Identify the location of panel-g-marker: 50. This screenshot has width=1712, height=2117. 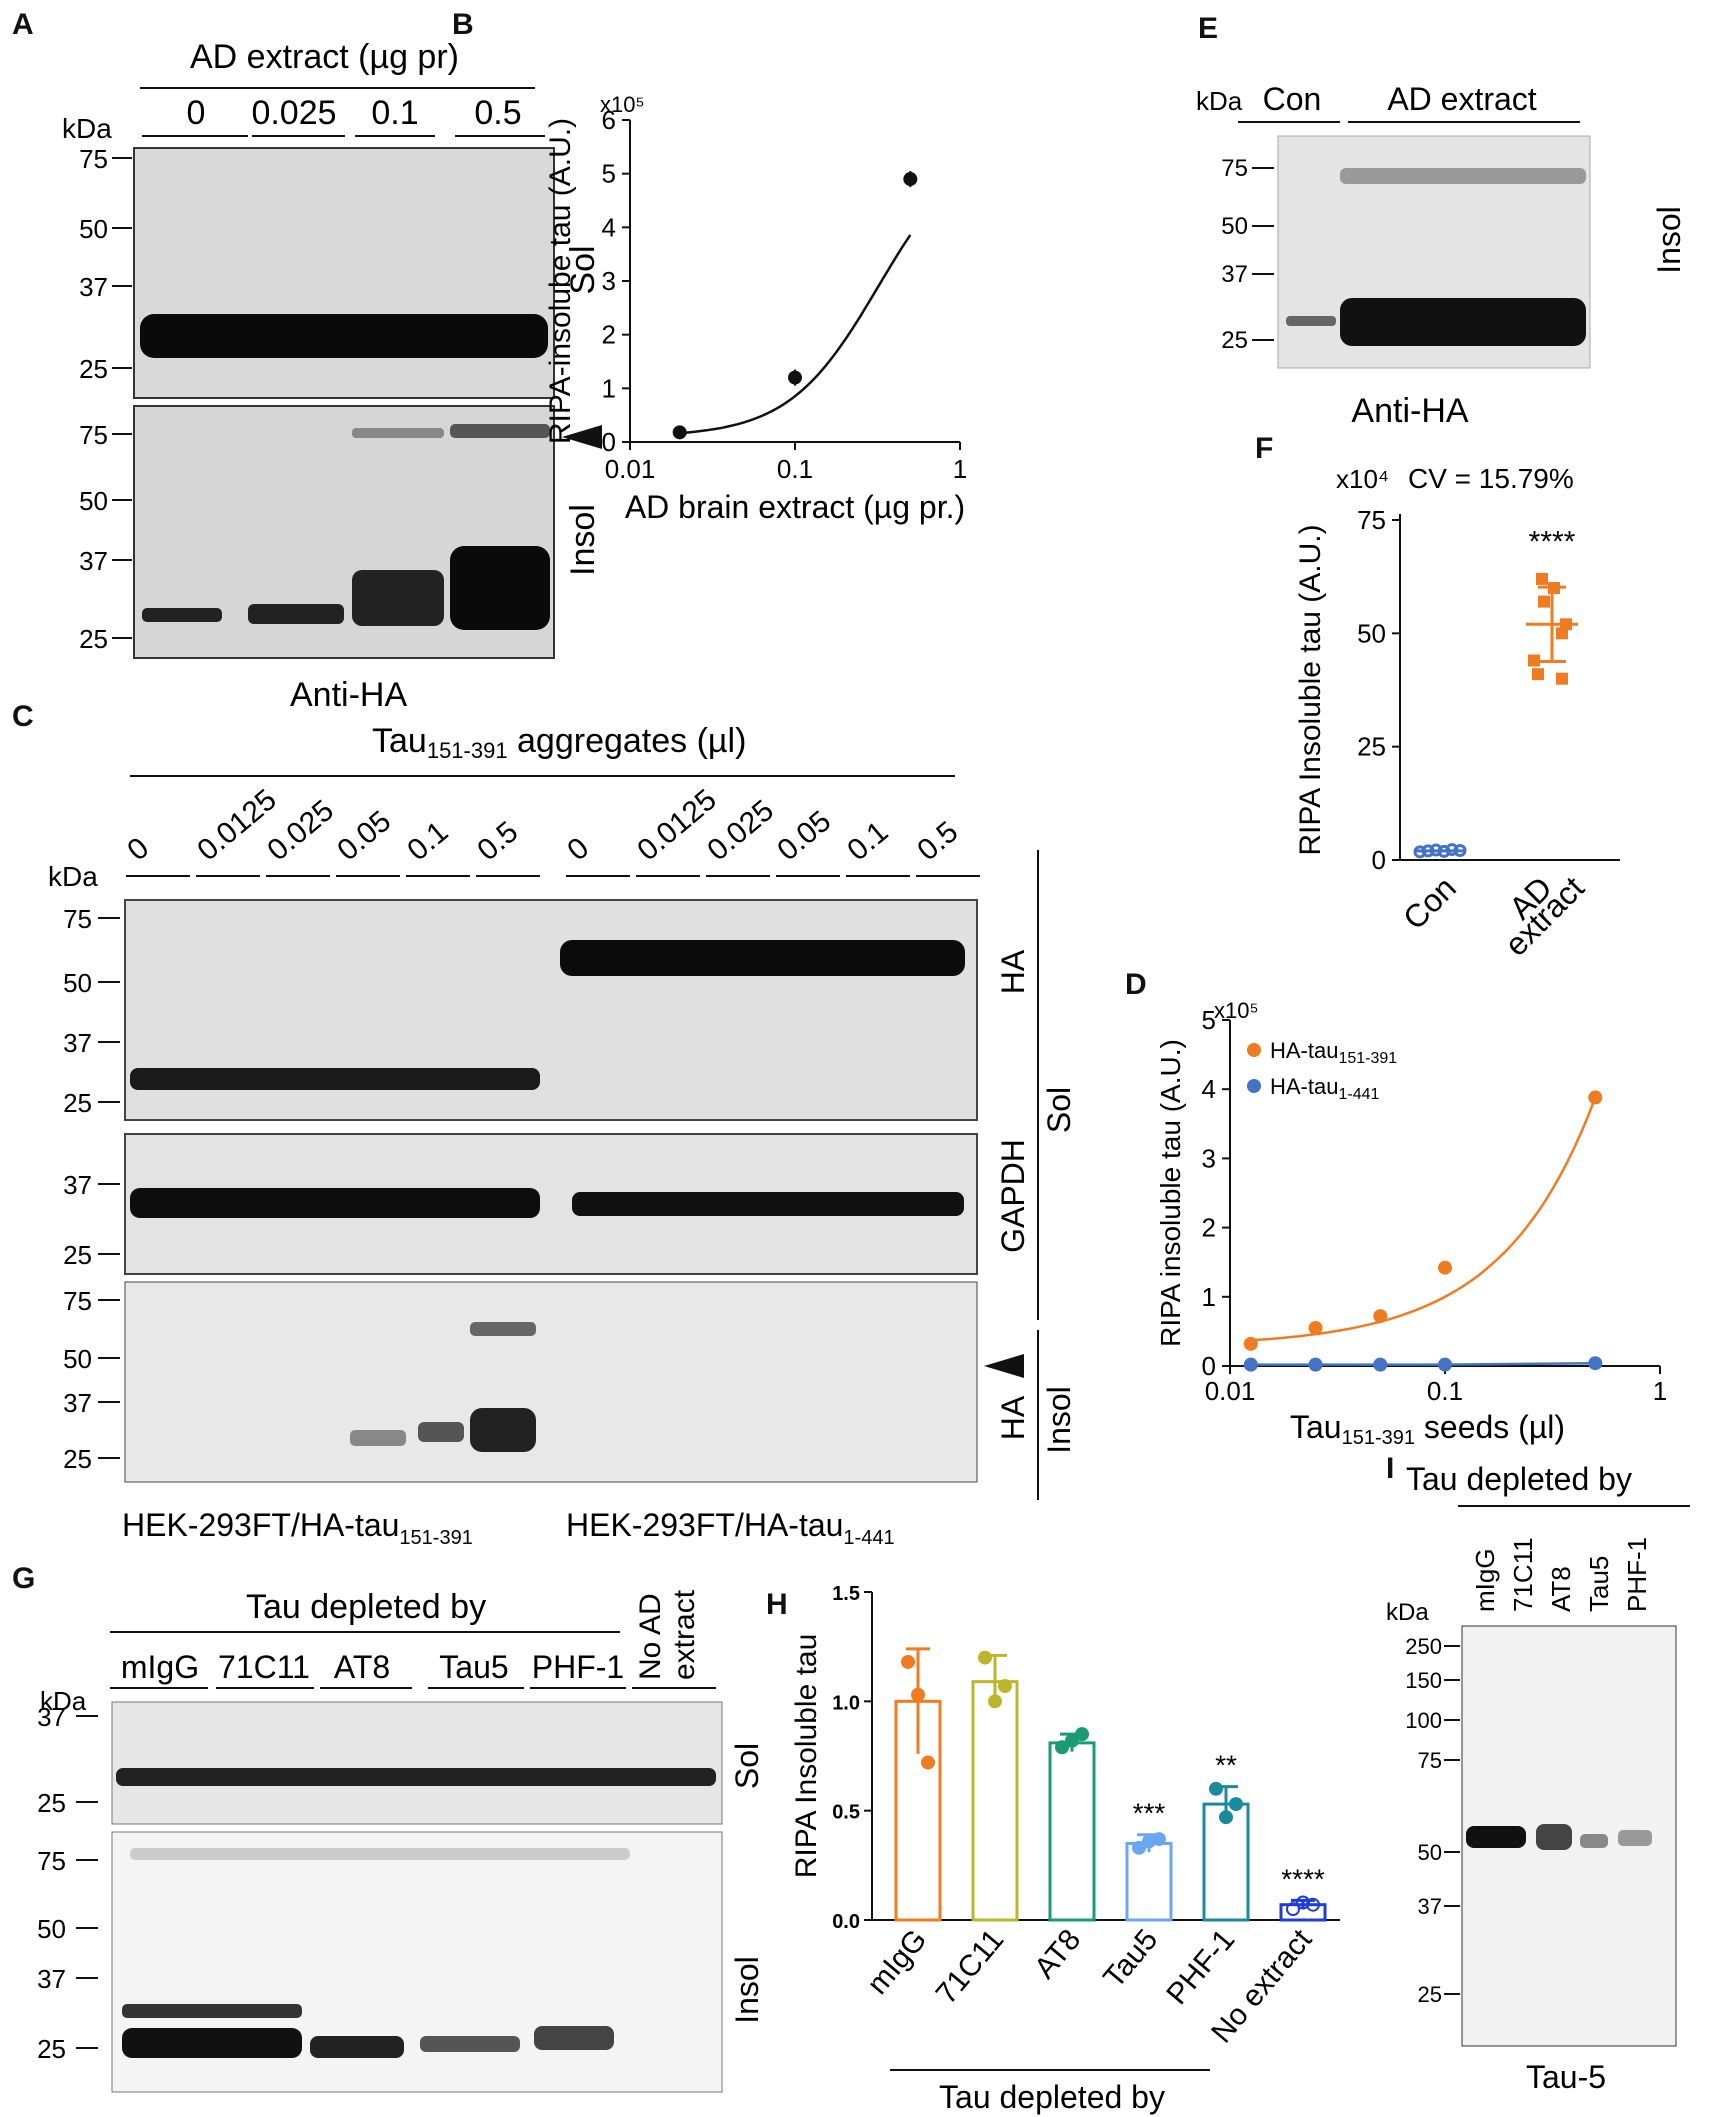
(51, 1929).